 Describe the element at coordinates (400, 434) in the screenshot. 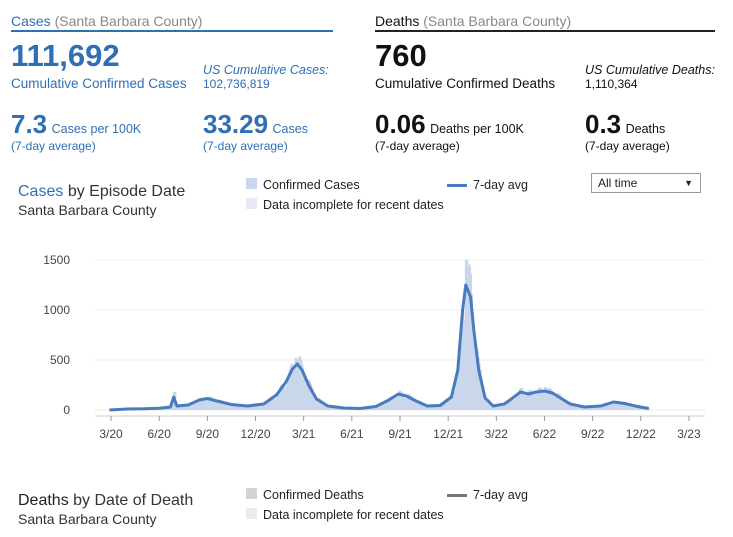

I see `x-tick-label: 9/21` at that location.